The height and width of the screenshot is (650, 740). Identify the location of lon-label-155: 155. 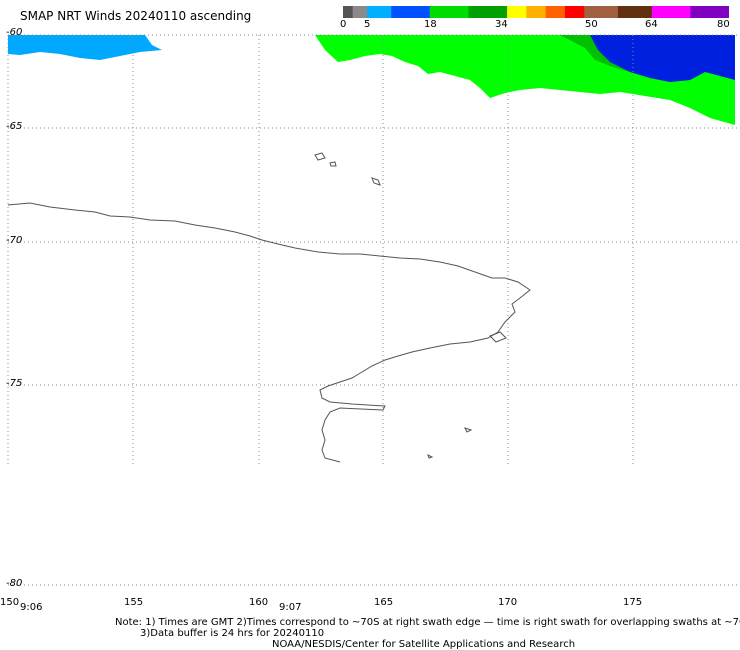
(134, 602).